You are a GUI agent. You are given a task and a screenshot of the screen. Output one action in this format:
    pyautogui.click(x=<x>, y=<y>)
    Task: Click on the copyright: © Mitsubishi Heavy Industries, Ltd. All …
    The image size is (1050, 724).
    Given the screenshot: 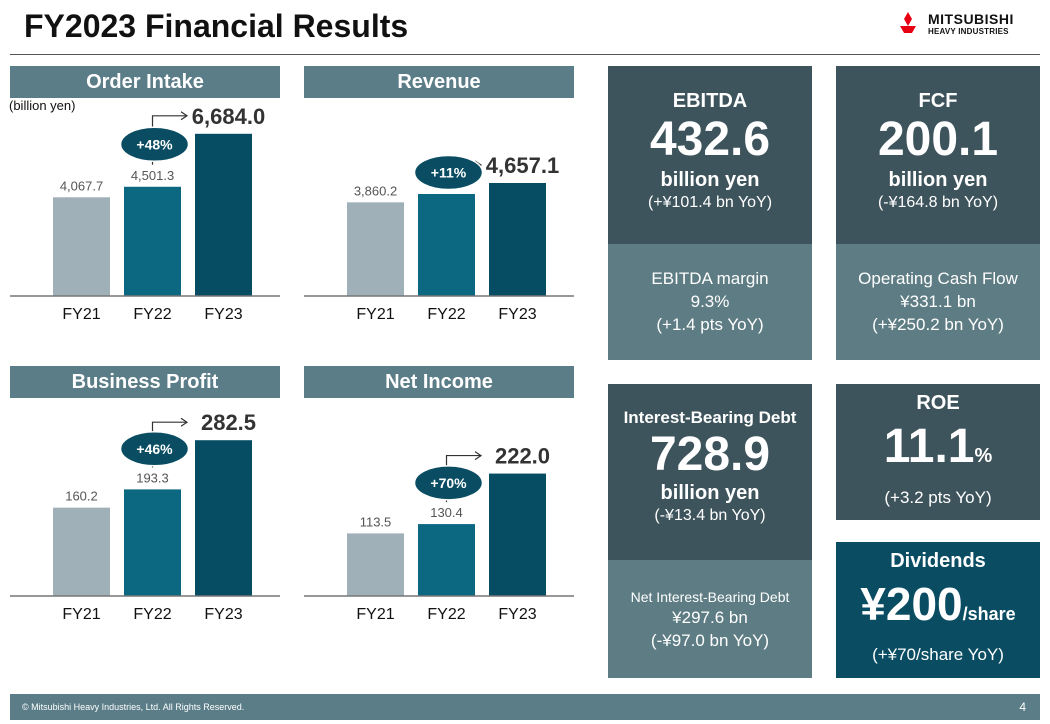 What is the action you would take?
    pyautogui.click(x=133, y=707)
    